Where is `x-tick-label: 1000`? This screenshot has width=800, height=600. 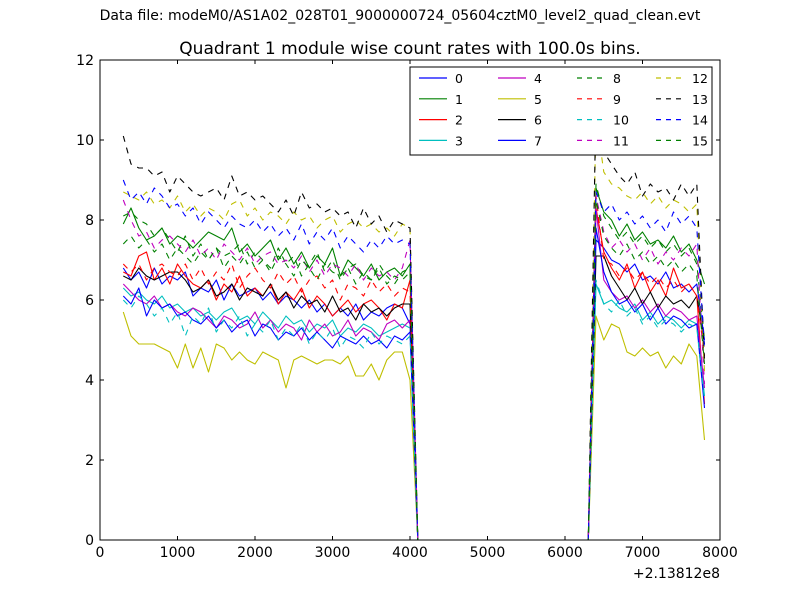 x-tick-label: 1000 is located at coordinates (178, 553).